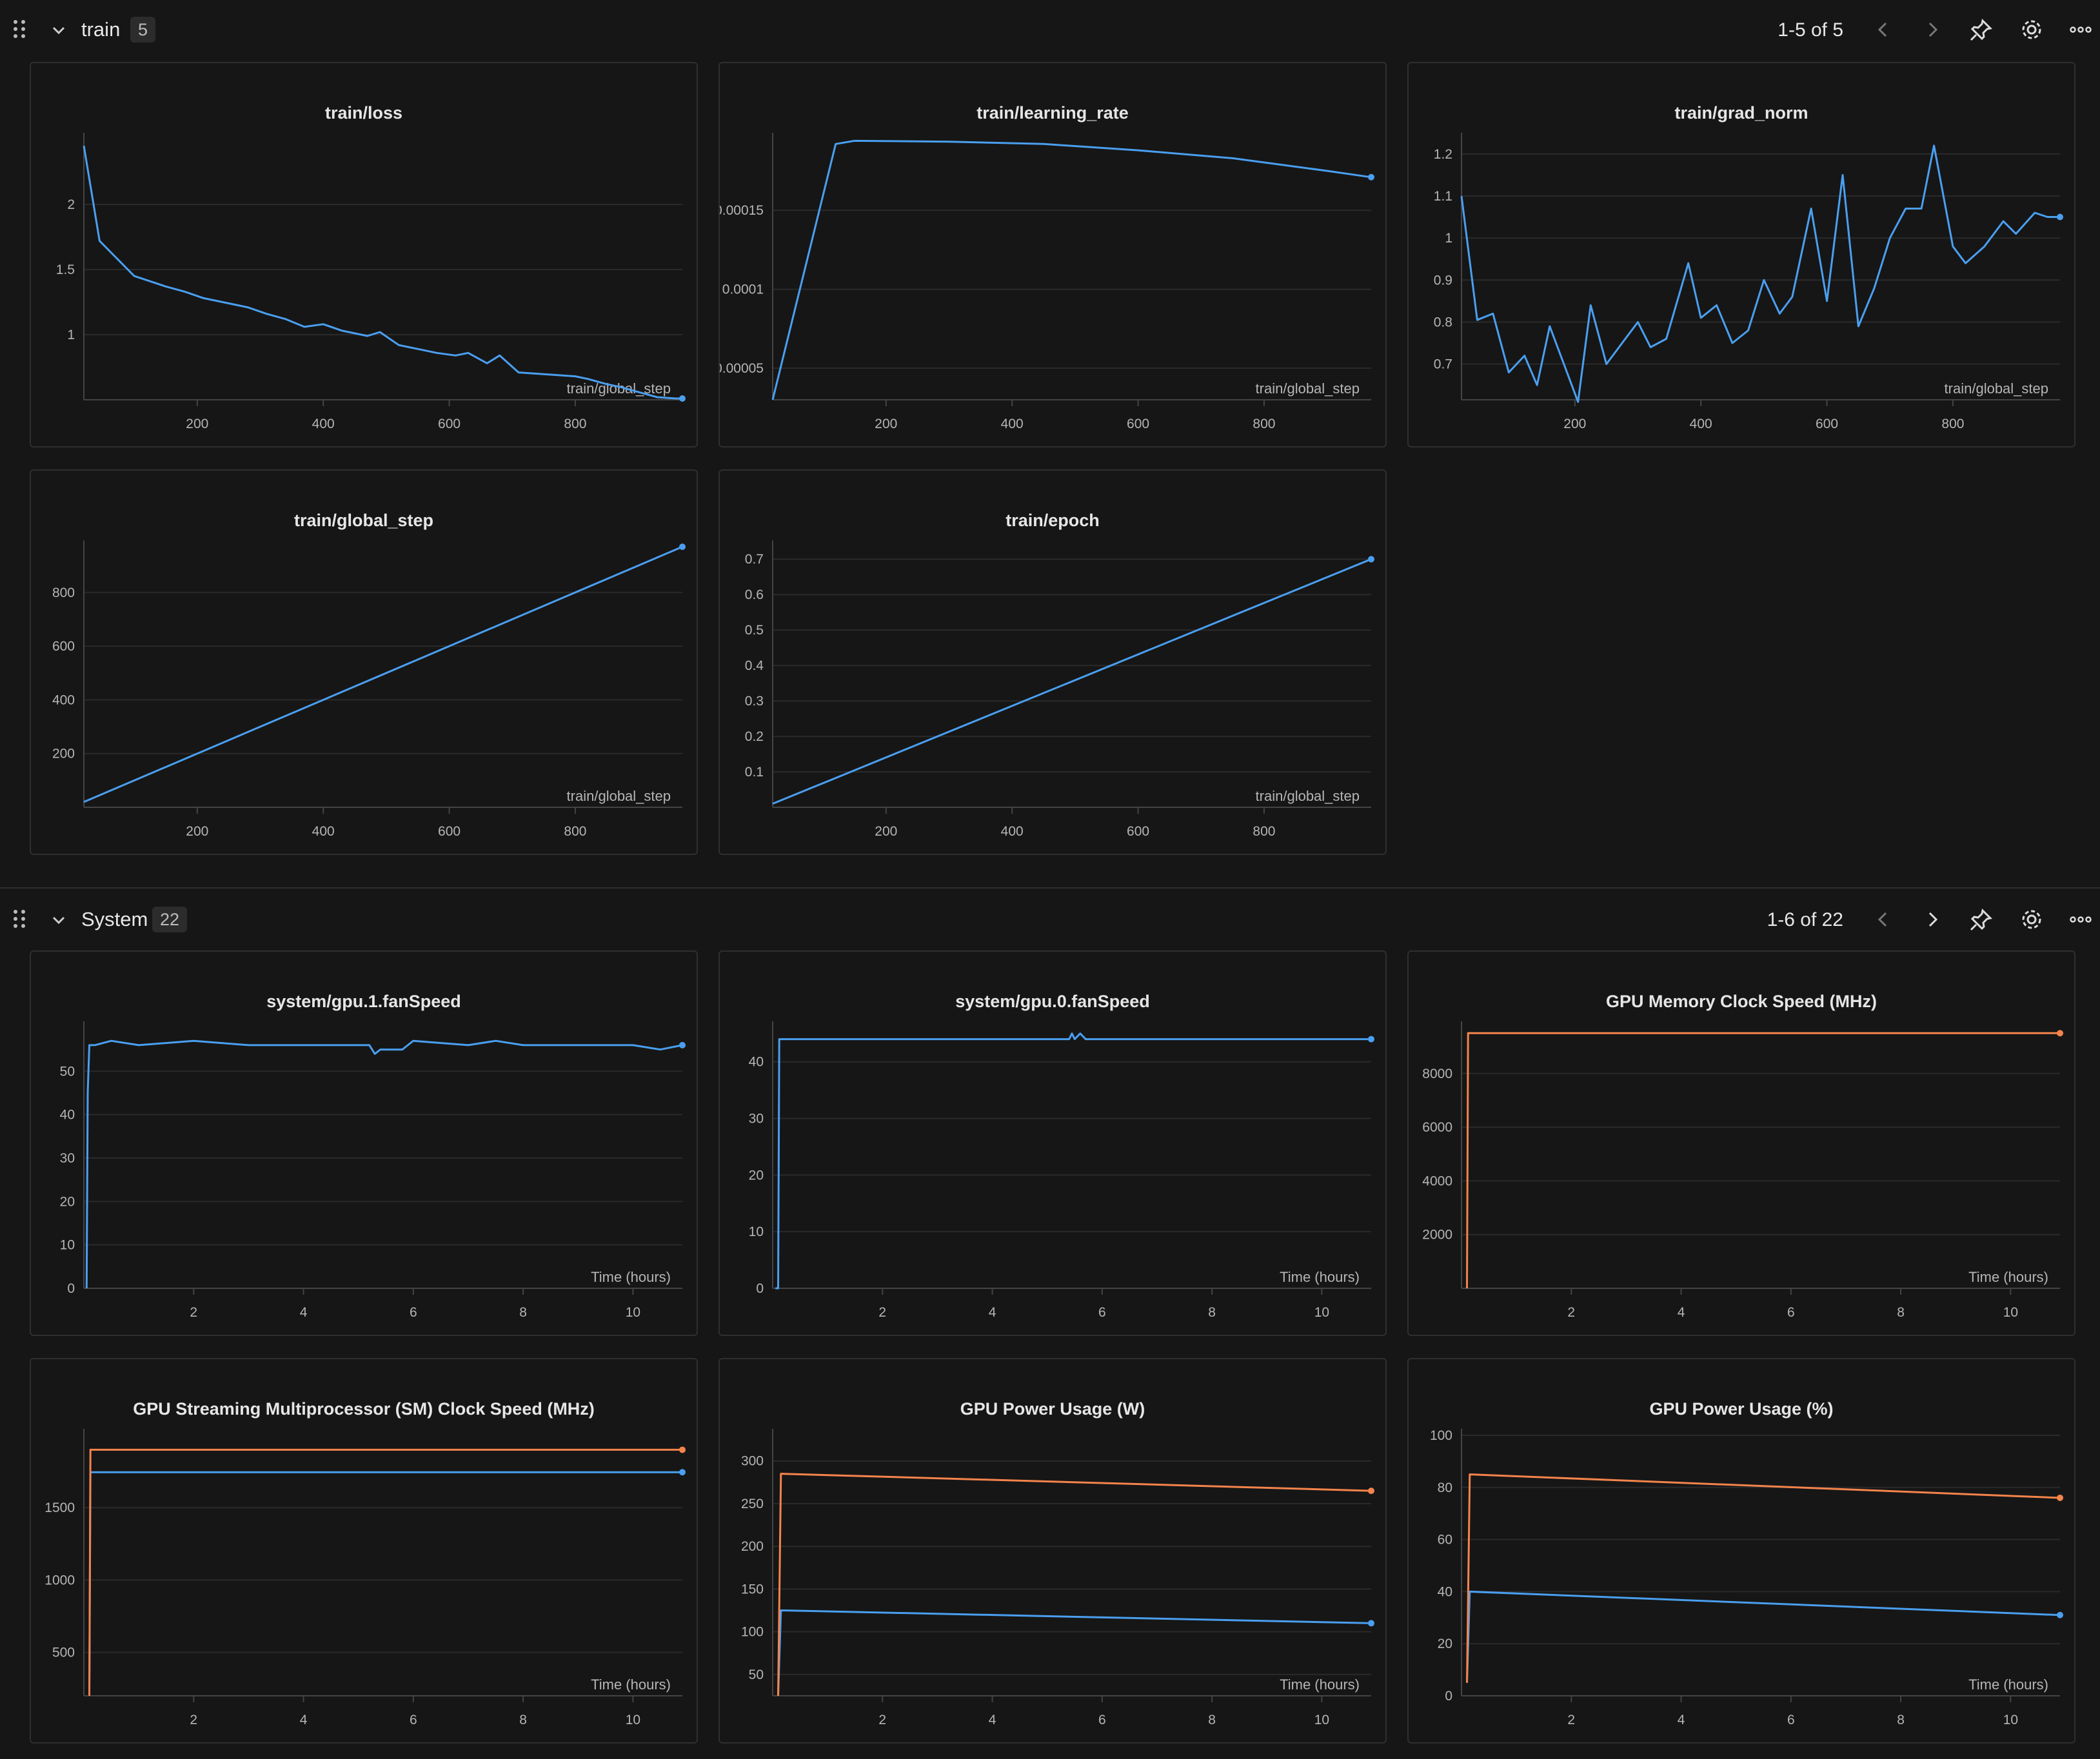  Describe the element at coordinates (752, 1547) in the screenshot. I see `y-tick-label: 200` at that location.